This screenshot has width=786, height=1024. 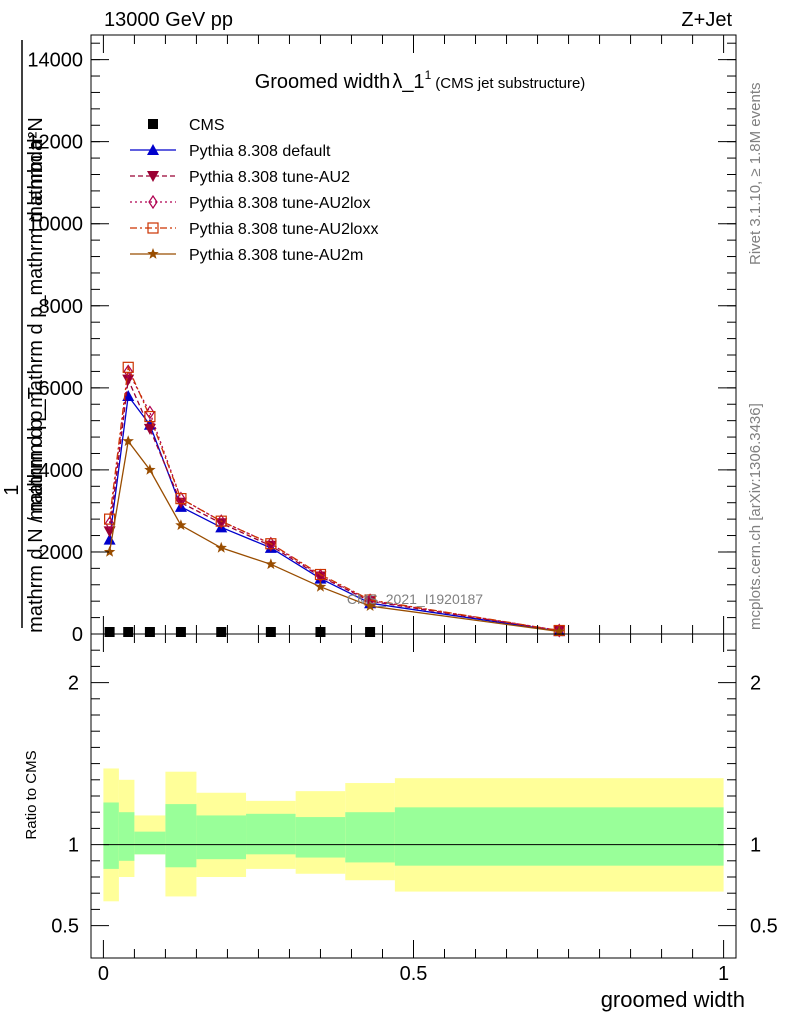 What do you see at coordinates (55, 143) in the screenshot?
I see `y-tick-label: 12000` at bounding box center [55, 143].